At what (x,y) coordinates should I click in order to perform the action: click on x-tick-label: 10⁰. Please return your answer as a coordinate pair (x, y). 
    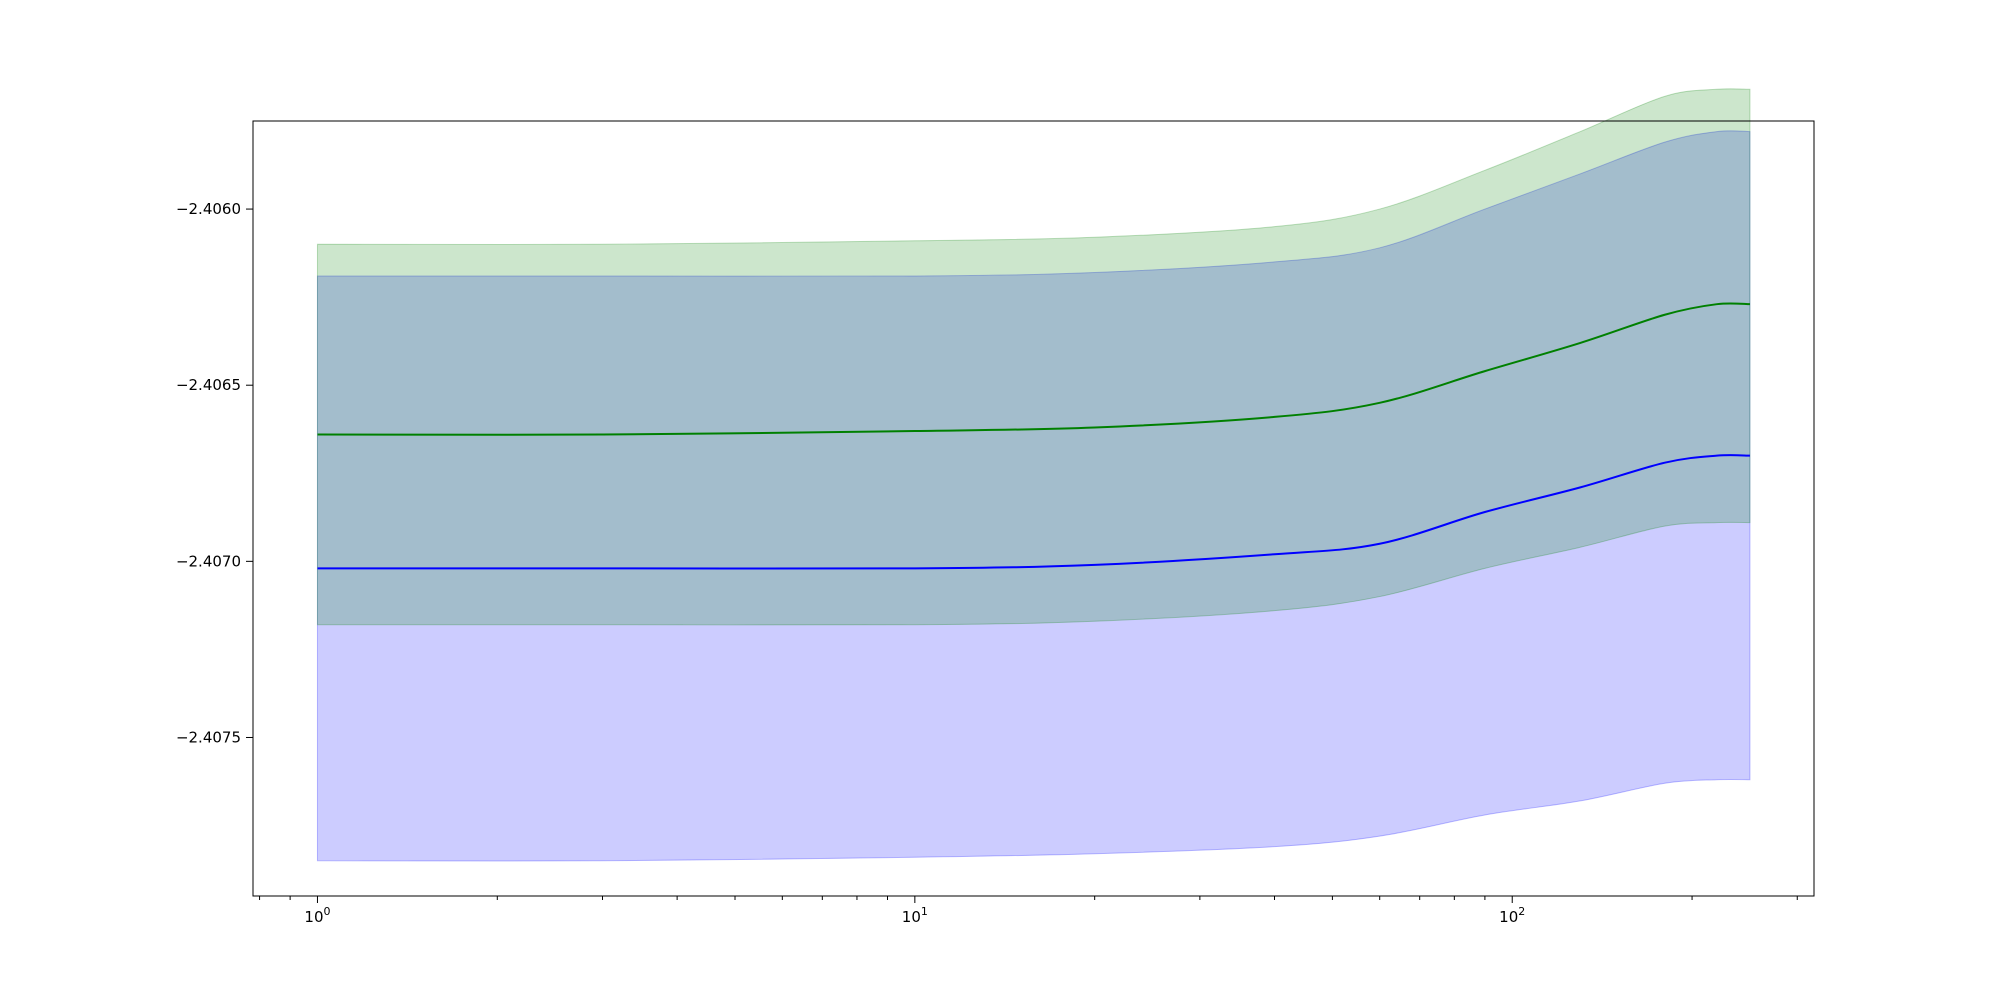
    Looking at the image, I should click on (317, 915).